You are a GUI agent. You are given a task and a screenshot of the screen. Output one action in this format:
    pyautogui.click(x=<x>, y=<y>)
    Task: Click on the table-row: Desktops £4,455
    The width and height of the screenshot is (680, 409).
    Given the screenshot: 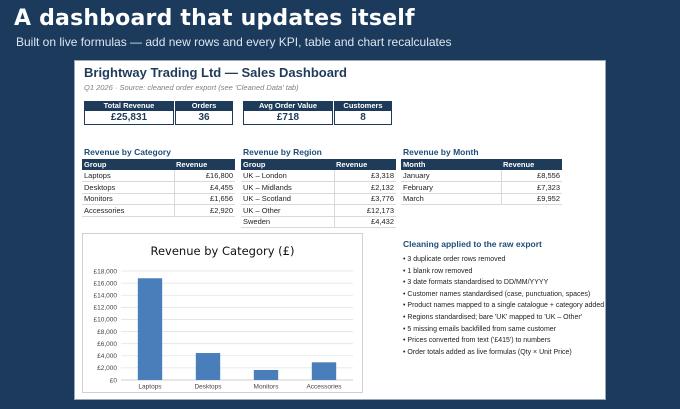 What is the action you would take?
    pyautogui.click(x=158, y=187)
    